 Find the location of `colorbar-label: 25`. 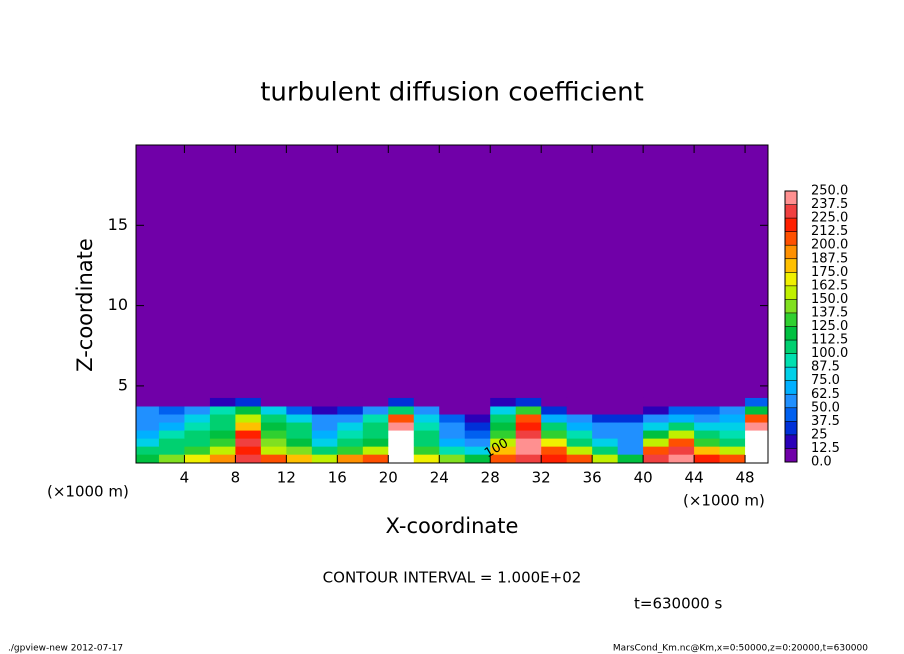

colorbar-label: 25 is located at coordinates (819, 434).